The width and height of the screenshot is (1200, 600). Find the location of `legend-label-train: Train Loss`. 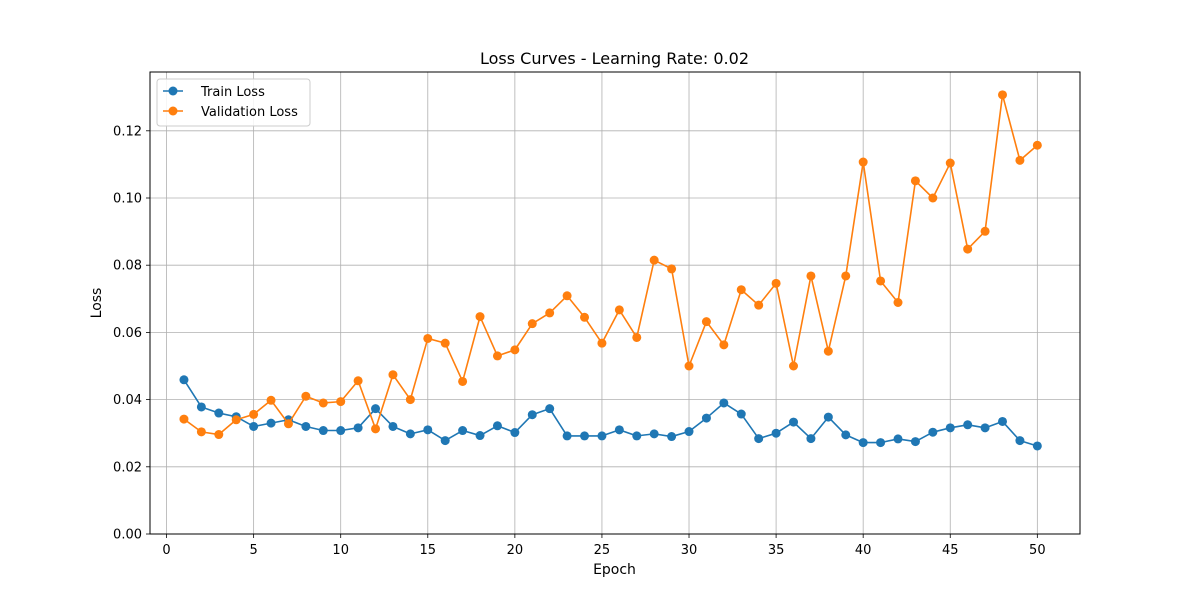

legend-label-train: Train Loss is located at coordinates (232, 92).